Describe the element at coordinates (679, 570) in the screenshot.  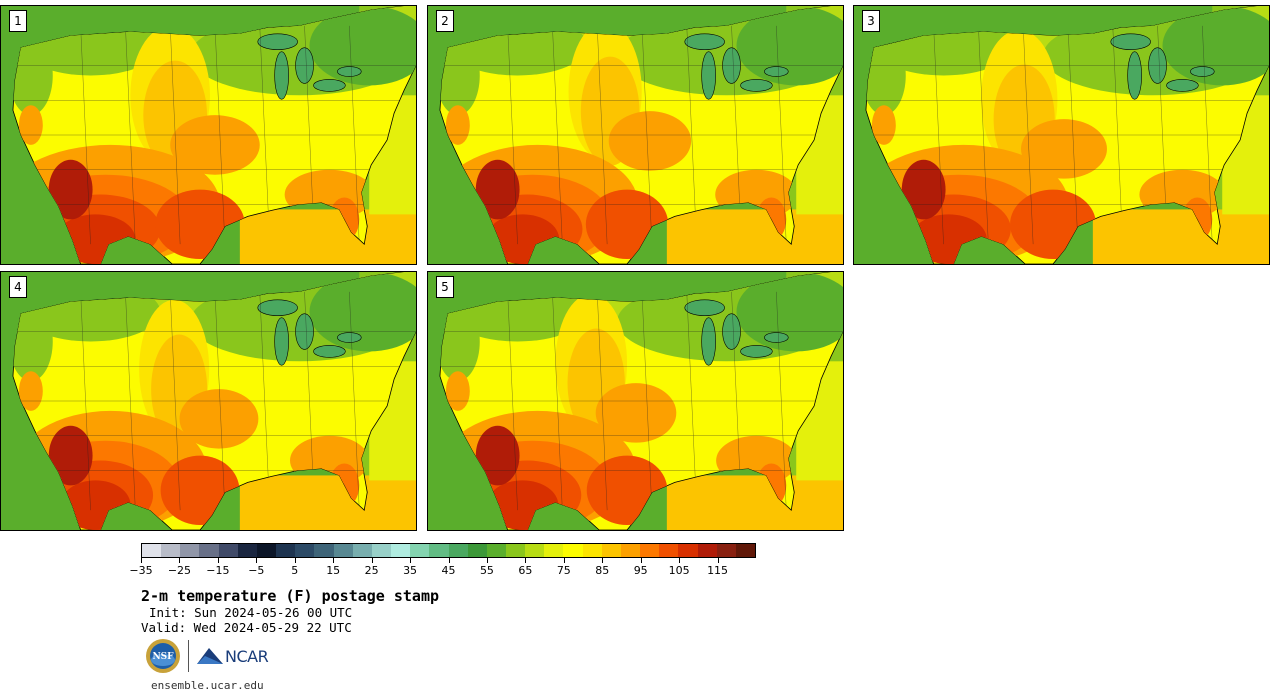
I see `colorbar-tick-label: 105` at that location.